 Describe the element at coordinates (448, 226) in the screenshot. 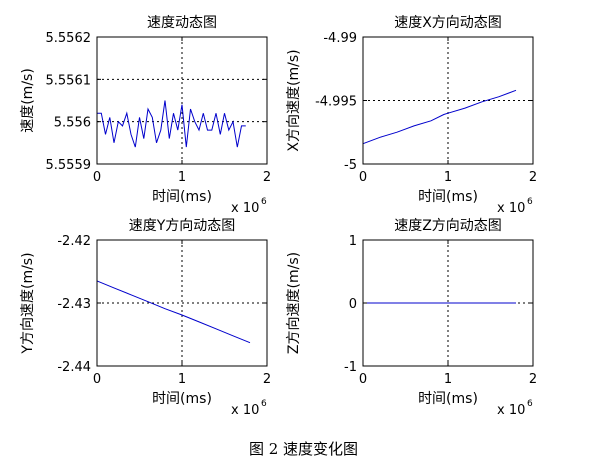

I see `chart-title: 速度Z方向动态图` at that location.